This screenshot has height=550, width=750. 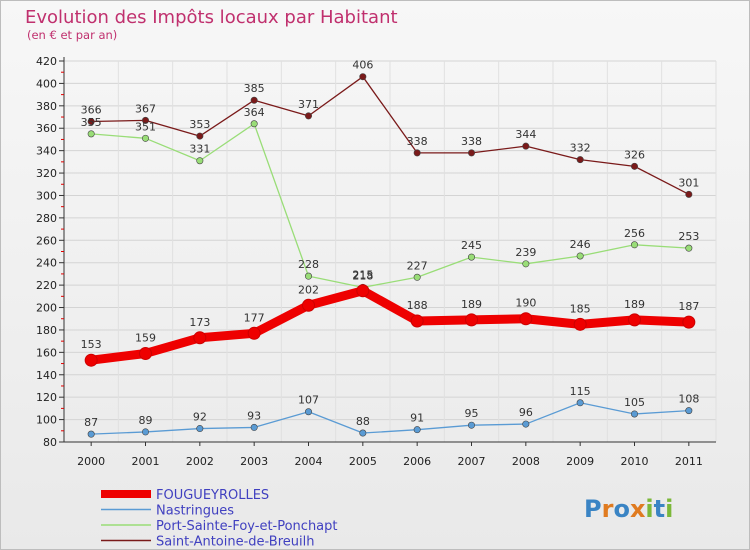 I want to click on data-label: 245, so click(x=471, y=245).